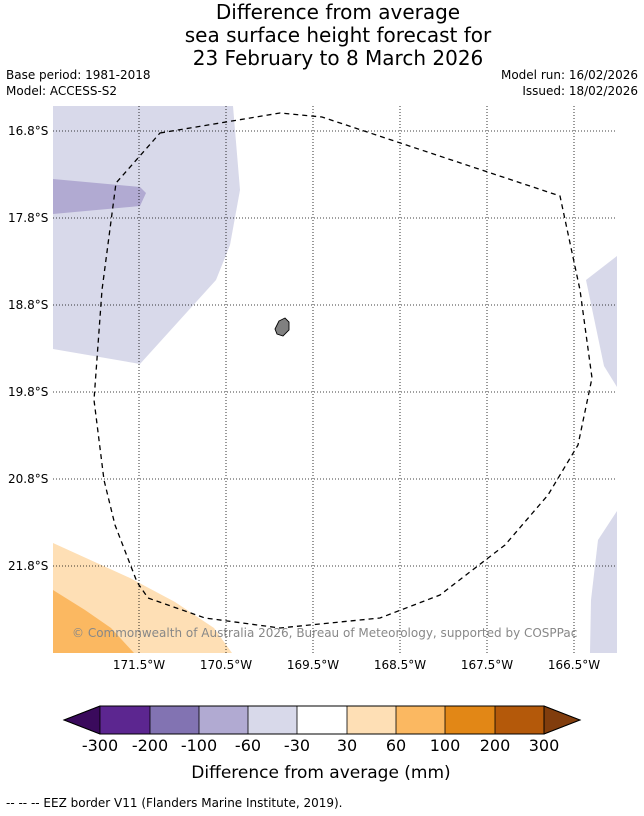  What do you see at coordinates (226, 665) in the screenshot?
I see `lon-label: 170.5°W` at bounding box center [226, 665].